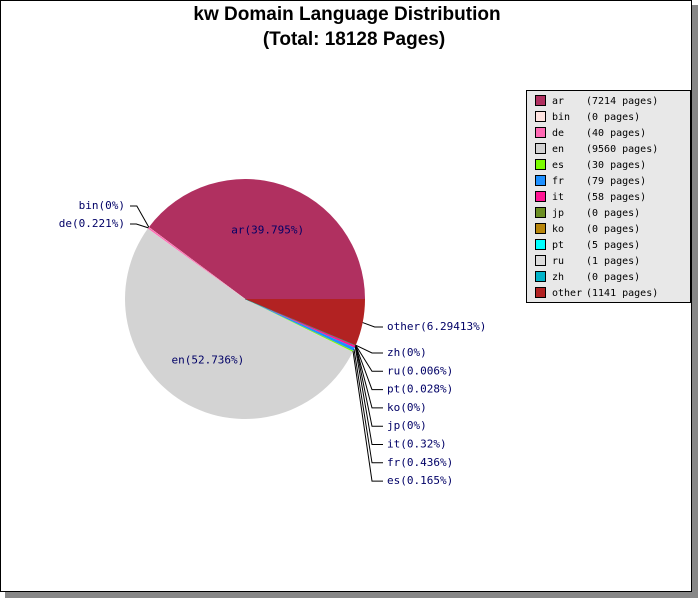 The width and height of the screenshot is (700, 605). I want to click on legend-label: (9560 pages), so click(622, 149).